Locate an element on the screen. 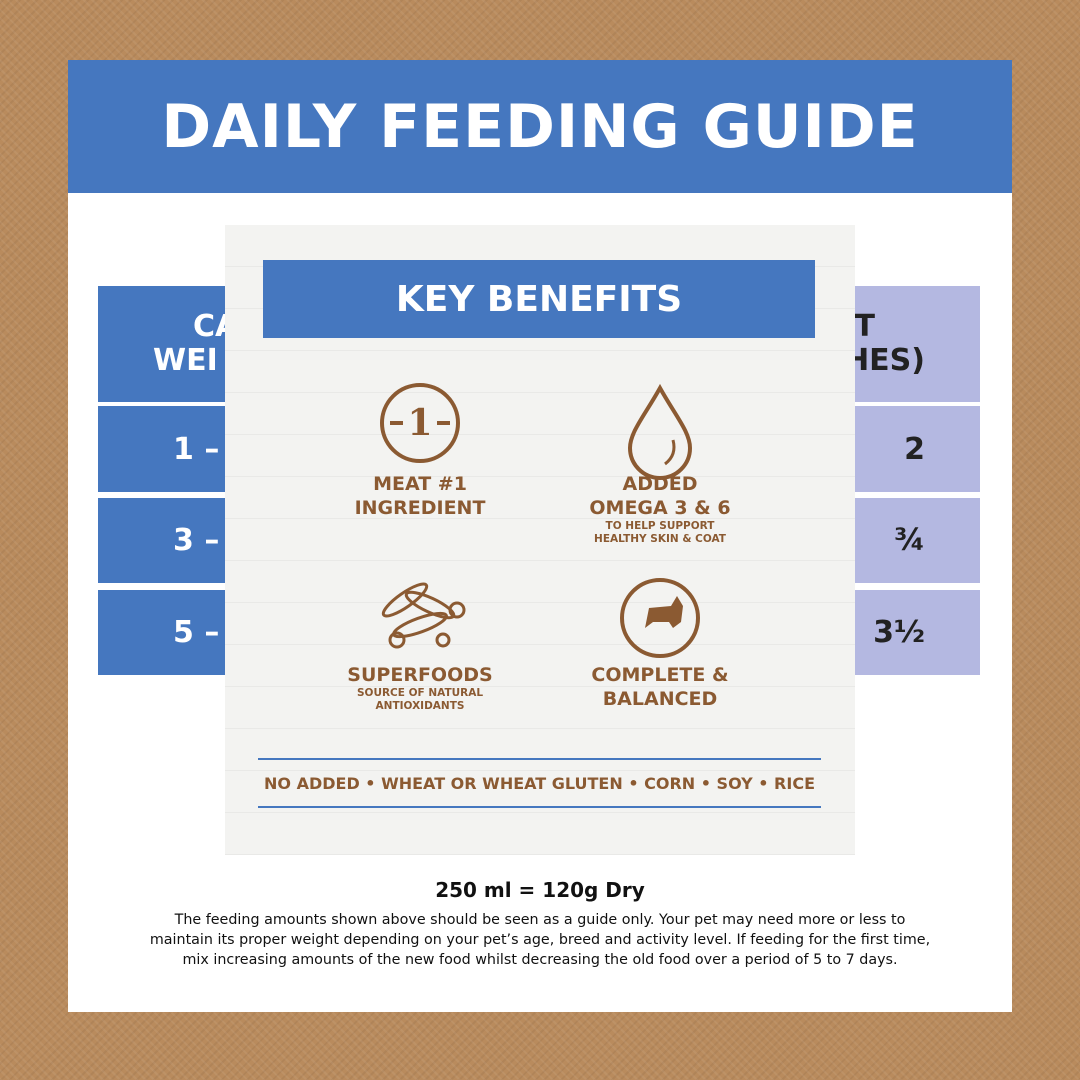  header-text: T is located at coordinates (864, 326).